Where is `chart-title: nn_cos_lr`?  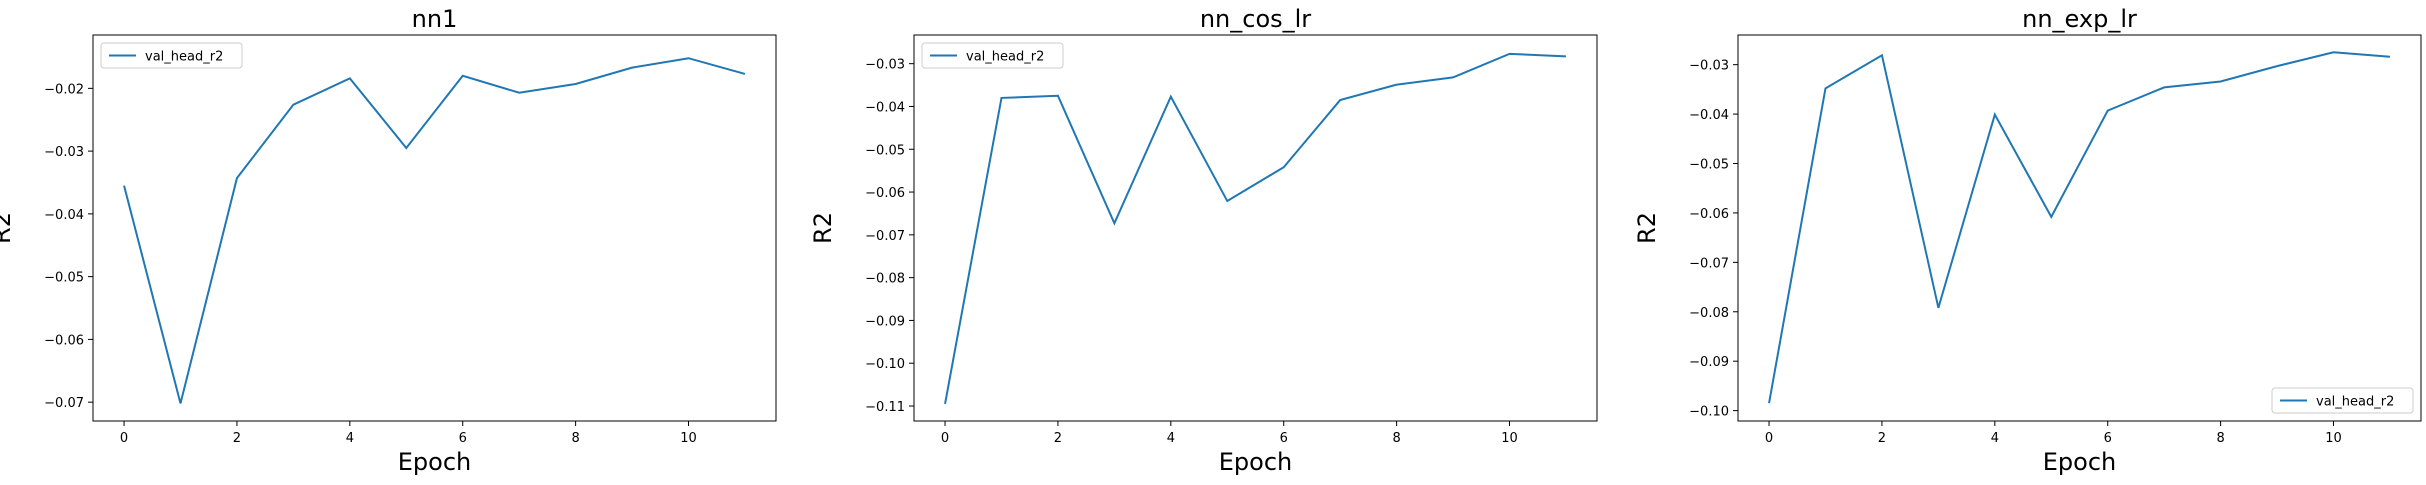
chart-title: nn_cos_lr is located at coordinates (1255, 19).